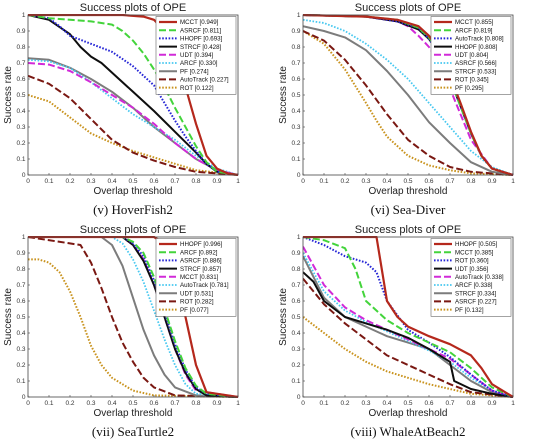 This screenshot has height=444, width=550. What do you see at coordinates (472, 261) in the screenshot?
I see `legend-entry: ROT [0.360]` at bounding box center [472, 261].